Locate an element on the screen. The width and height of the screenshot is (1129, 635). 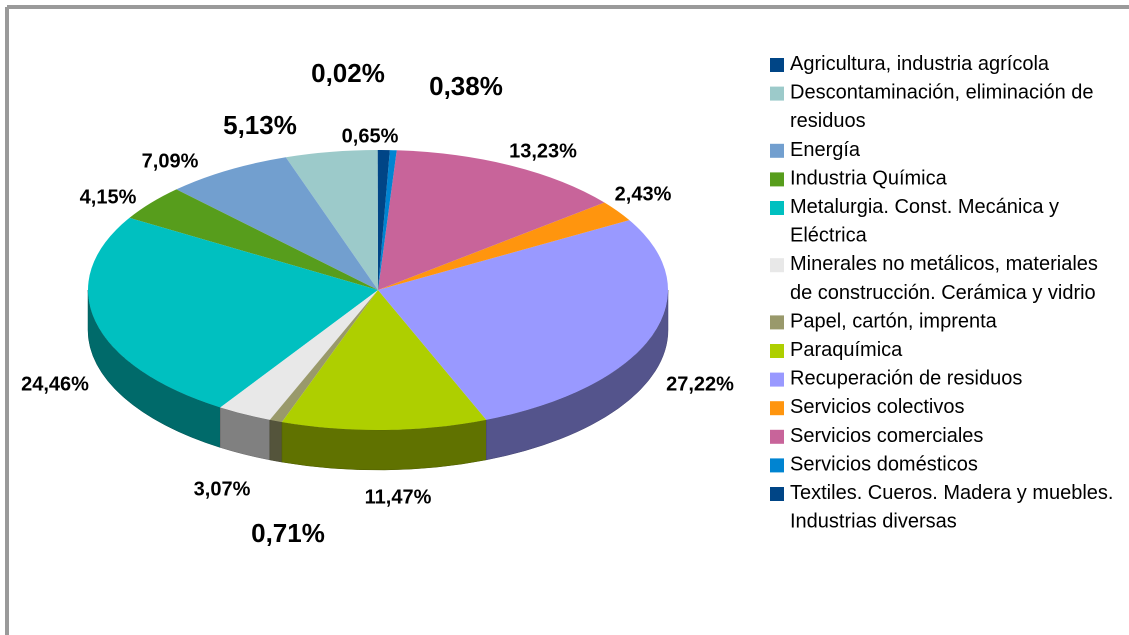
legend-line: Recuperación de residuos is located at coordinates (906, 379).